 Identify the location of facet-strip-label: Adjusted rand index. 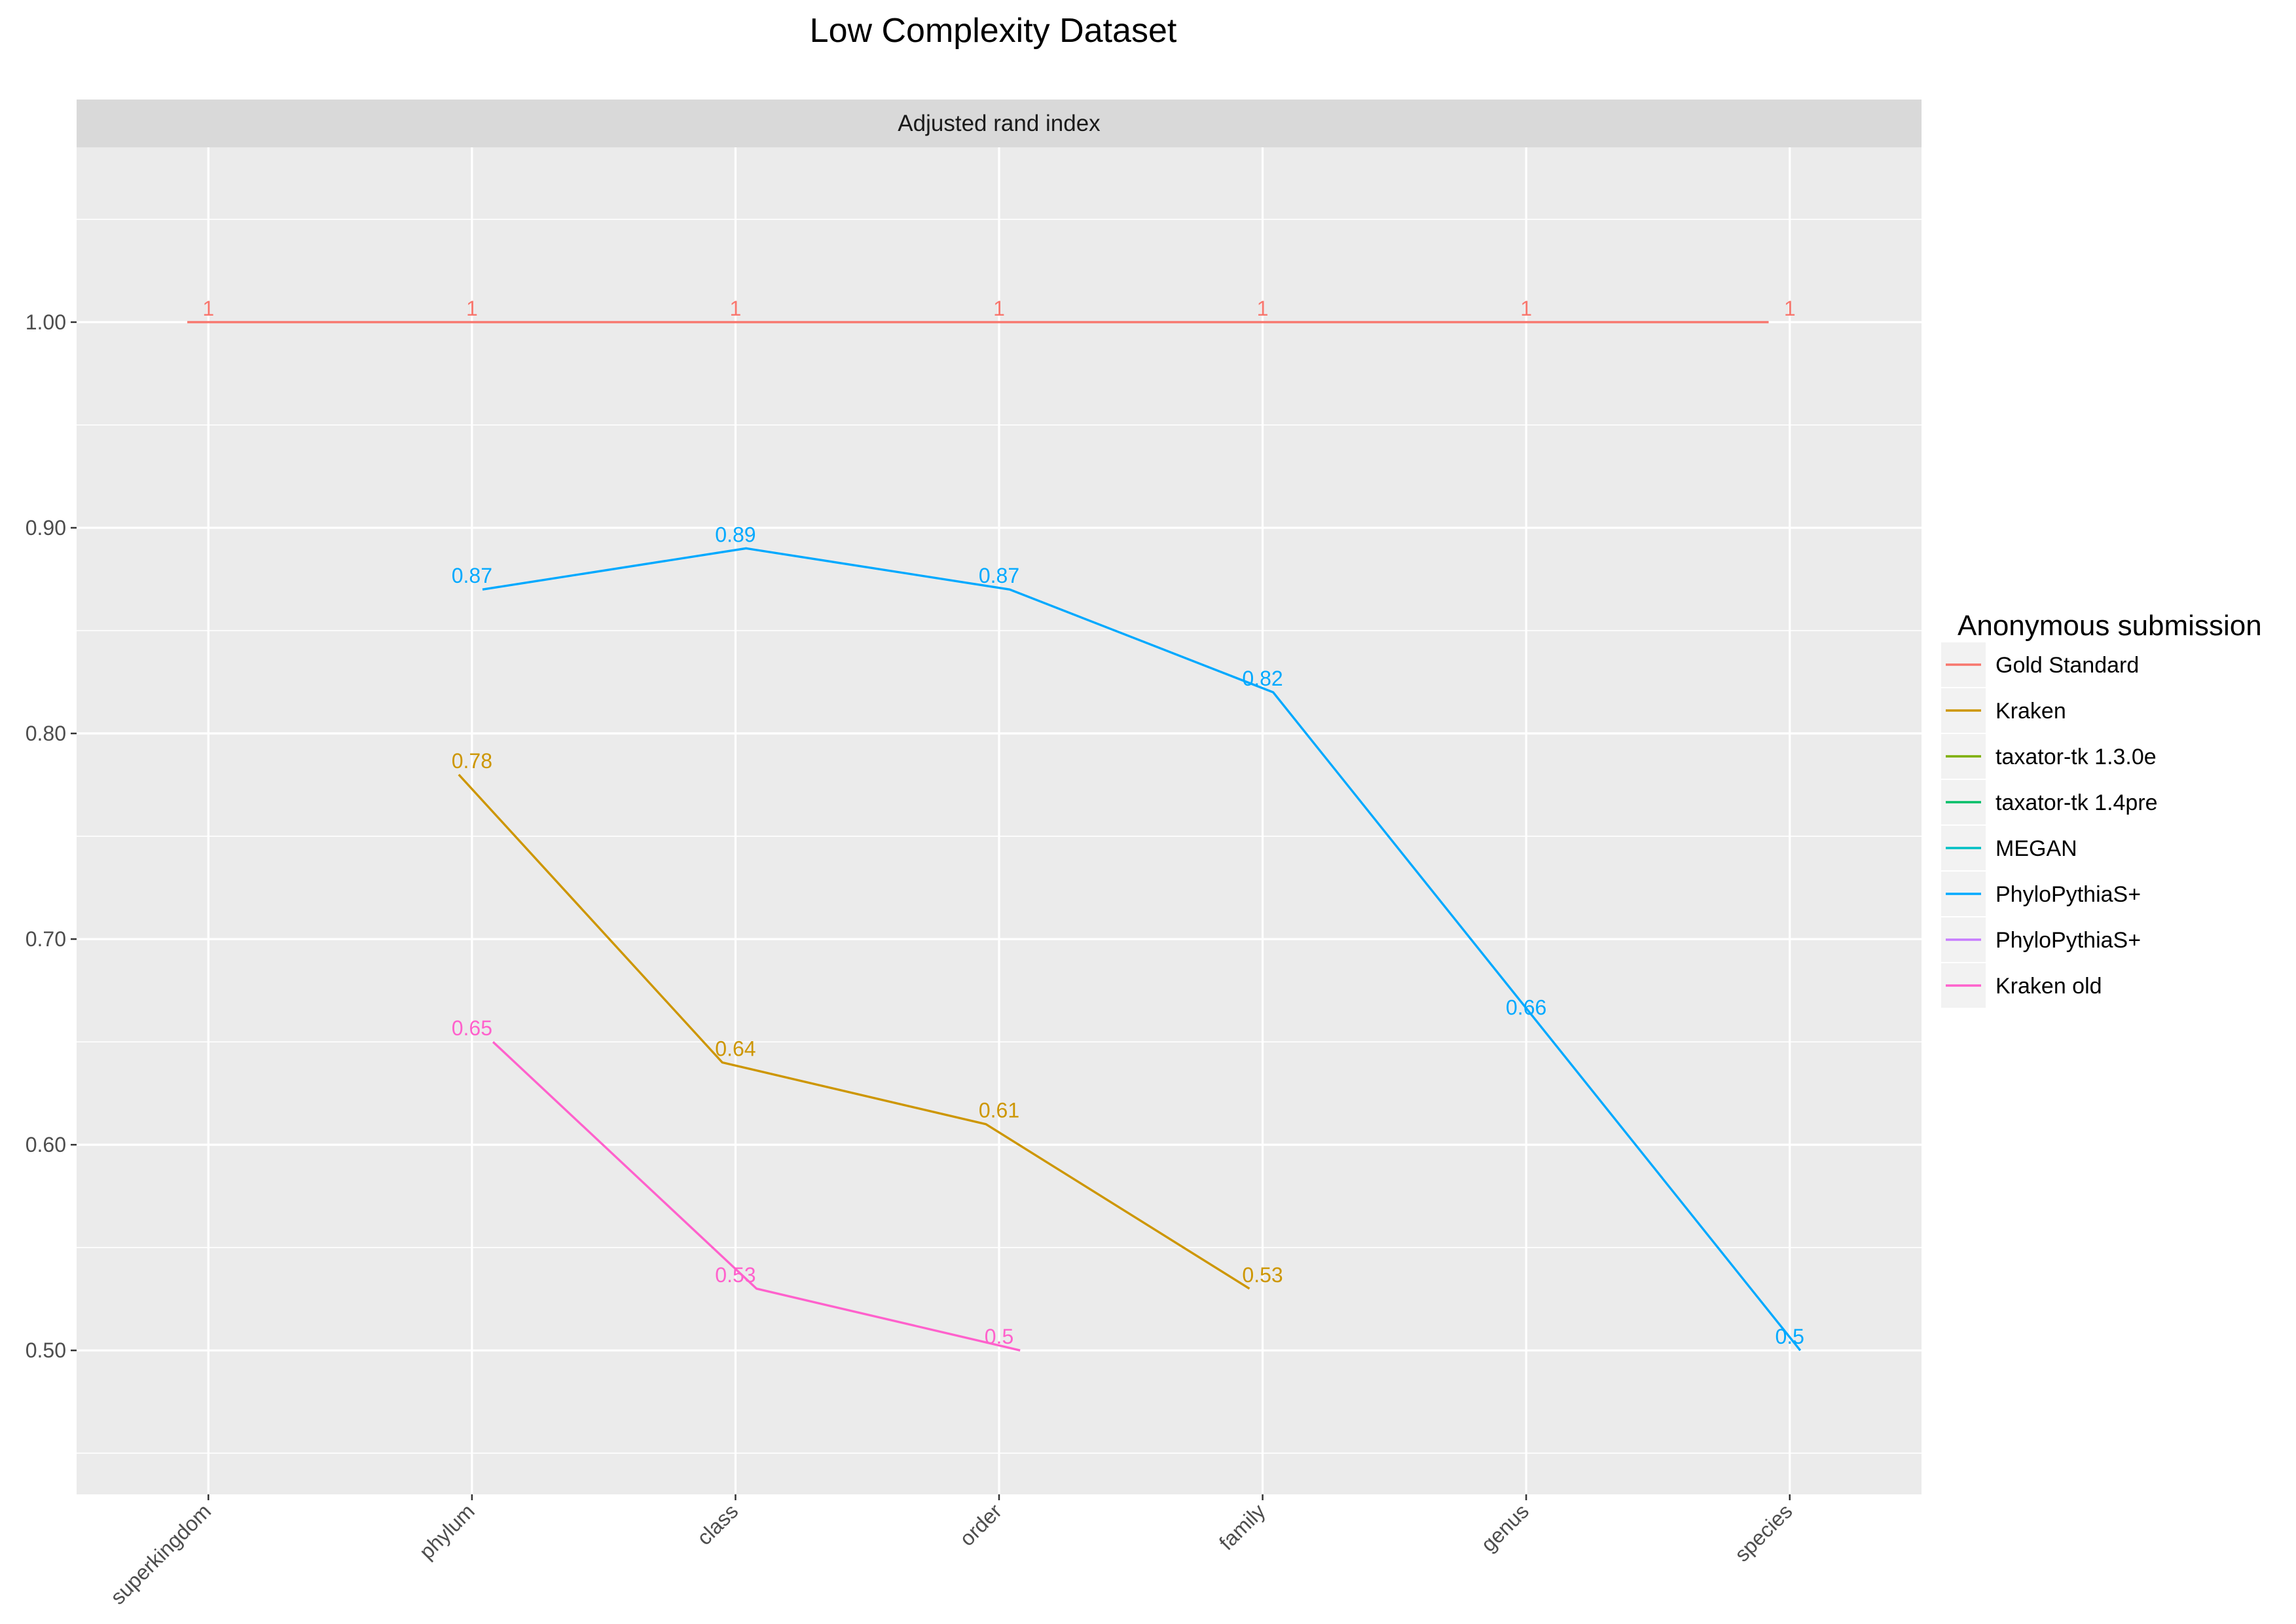
(999, 123).